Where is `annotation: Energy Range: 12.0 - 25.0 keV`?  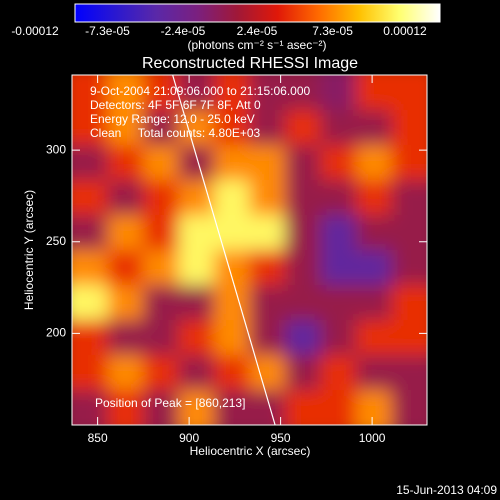
annotation: Energy Range: 12.0 - 25.0 keV is located at coordinates (172, 119).